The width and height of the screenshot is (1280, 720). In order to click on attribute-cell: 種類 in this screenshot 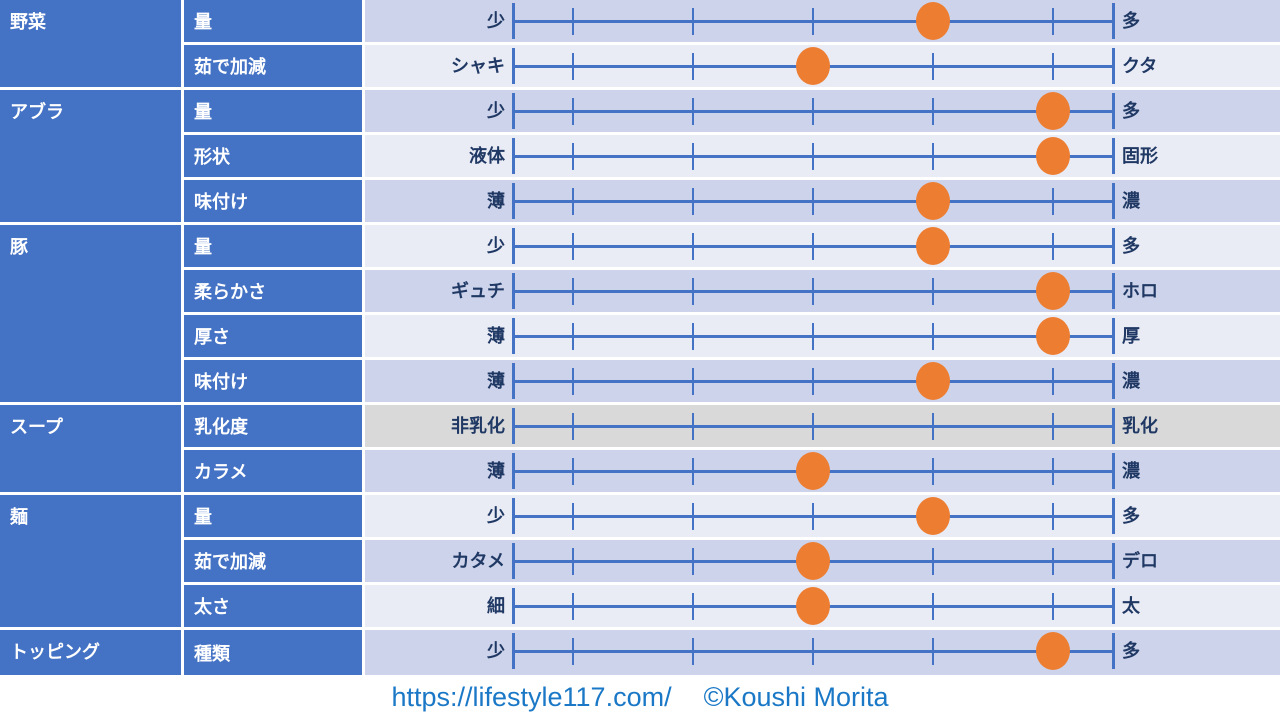, I will do `click(274, 652)`.